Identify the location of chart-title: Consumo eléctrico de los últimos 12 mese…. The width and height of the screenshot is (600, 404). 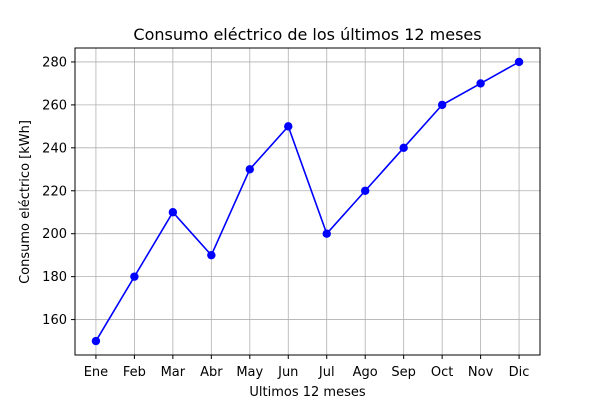
(307, 34).